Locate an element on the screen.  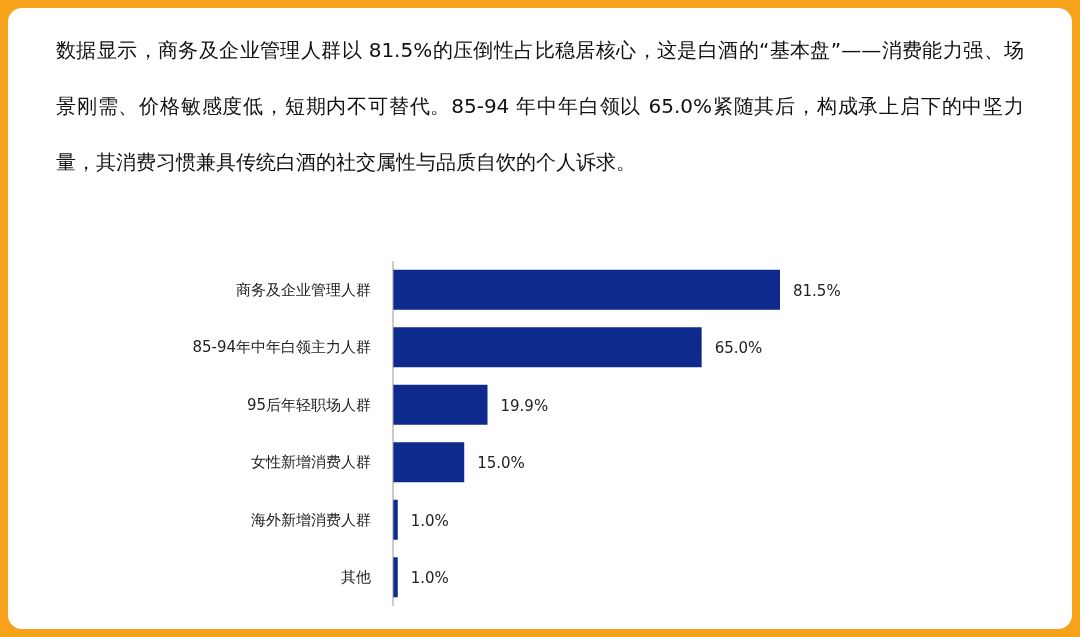
y-tick-label: 商务及企业管理人群 is located at coordinates (303, 289).